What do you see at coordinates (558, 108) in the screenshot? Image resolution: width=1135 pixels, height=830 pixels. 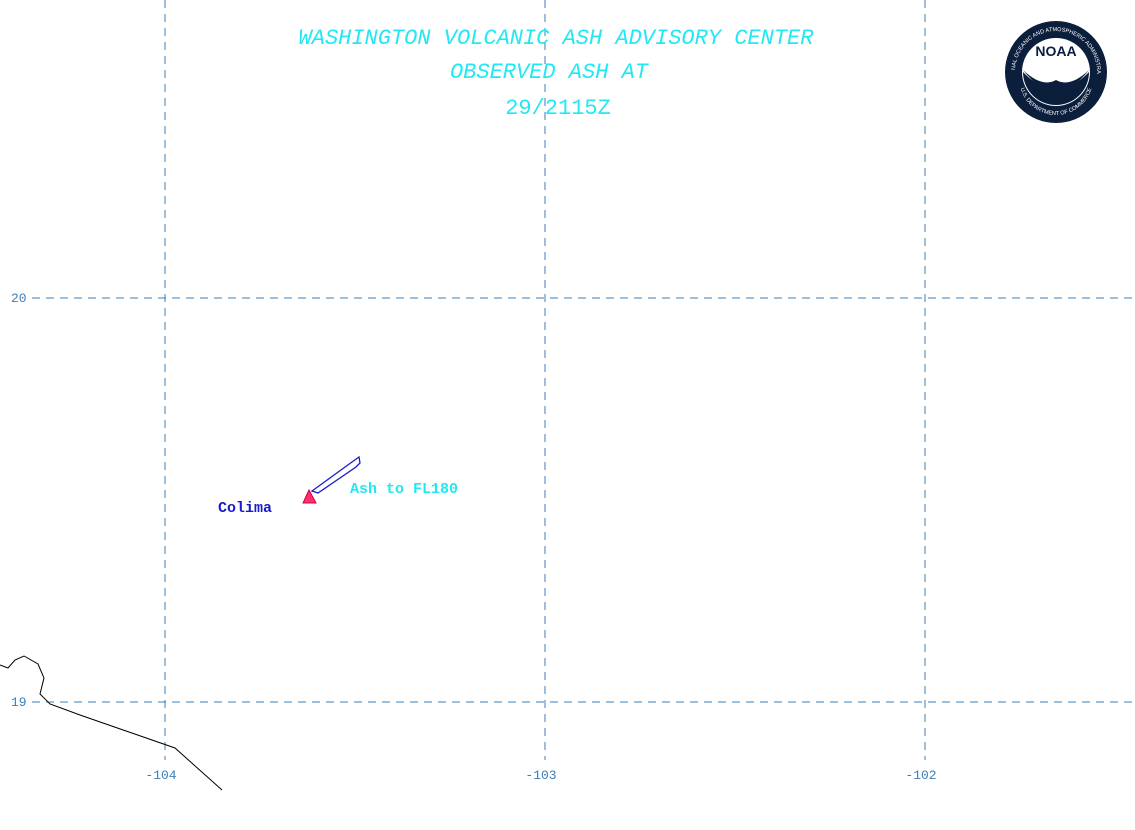 I see `title-line: 29/2115Z` at bounding box center [558, 108].